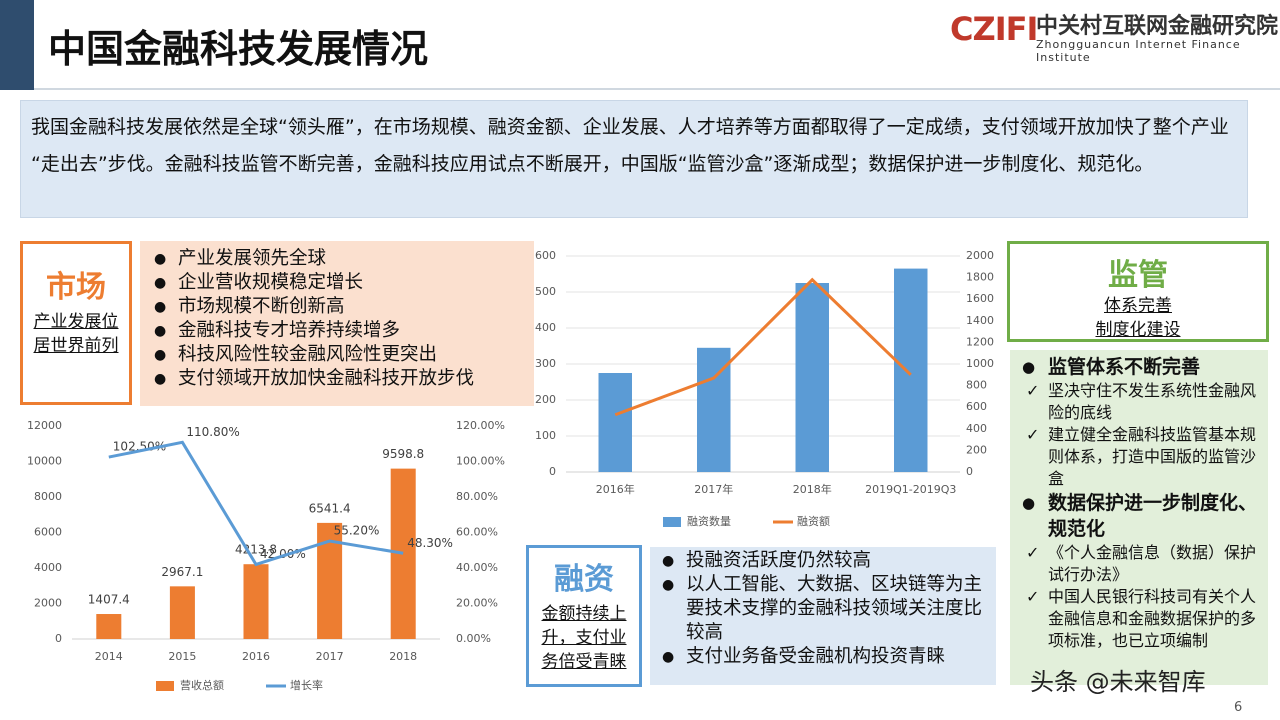 This screenshot has height=720, width=1280. Describe the element at coordinates (672, 522) in the screenshot. I see `legend-swatch` at that location.